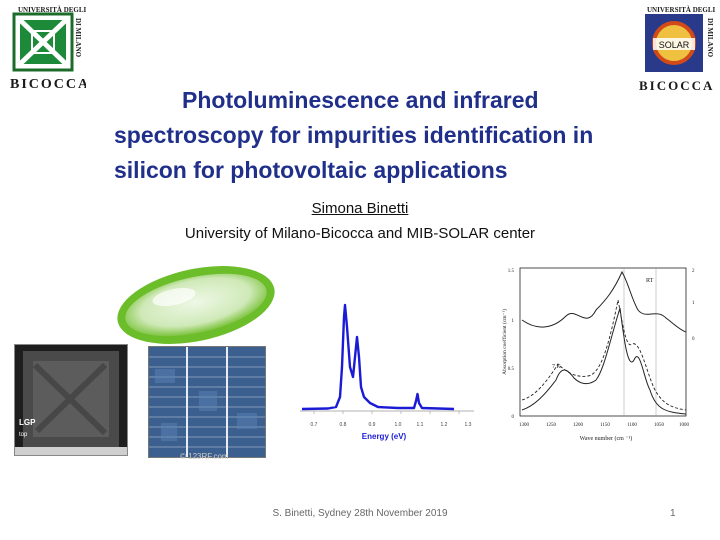 The width and height of the screenshot is (720, 540). Describe the element at coordinates (196, 305) in the screenshot. I see `magnifier-lens-image` at that location.